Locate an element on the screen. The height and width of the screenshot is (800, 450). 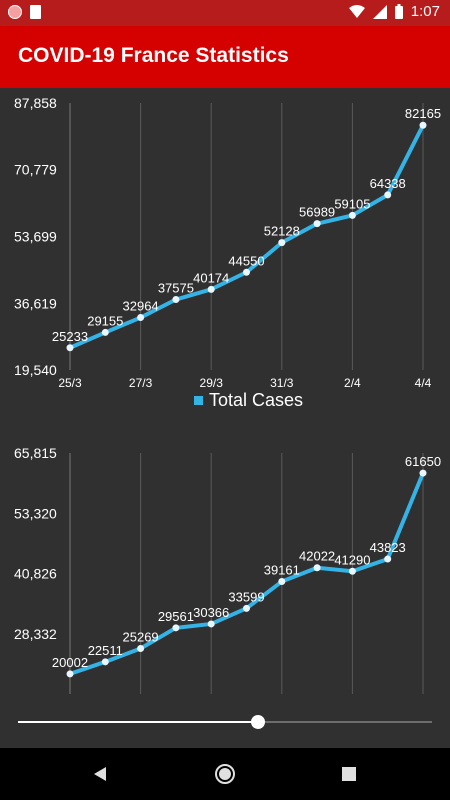
data-label: 22511 is located at coordinates (105, 650).